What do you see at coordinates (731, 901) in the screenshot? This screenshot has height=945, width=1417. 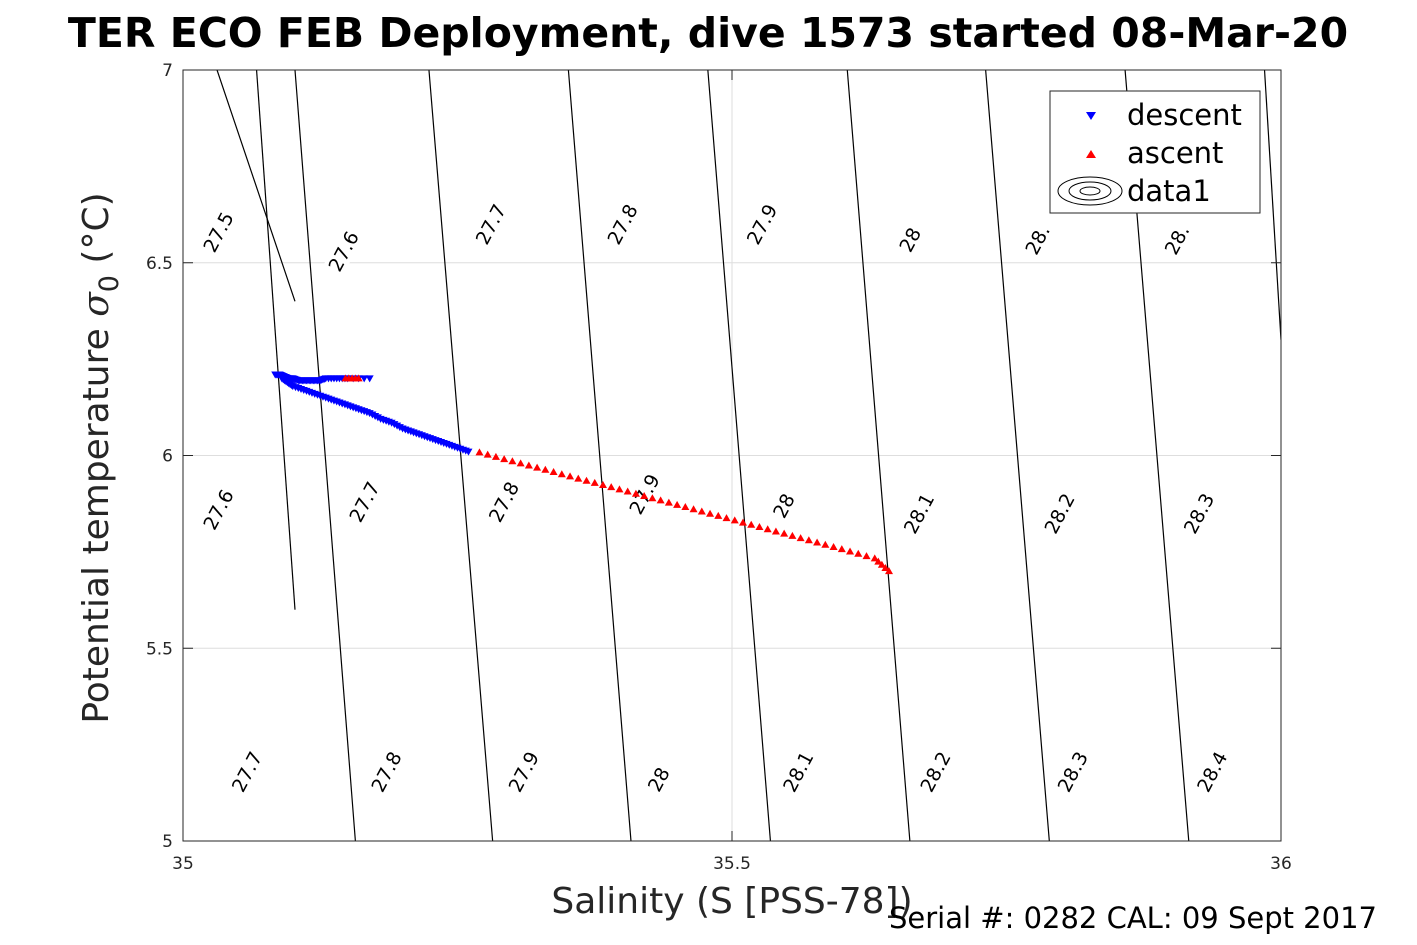 I see `x-axis-label: Salinity (S [PSS-78])` at bounding box center [731, 901].